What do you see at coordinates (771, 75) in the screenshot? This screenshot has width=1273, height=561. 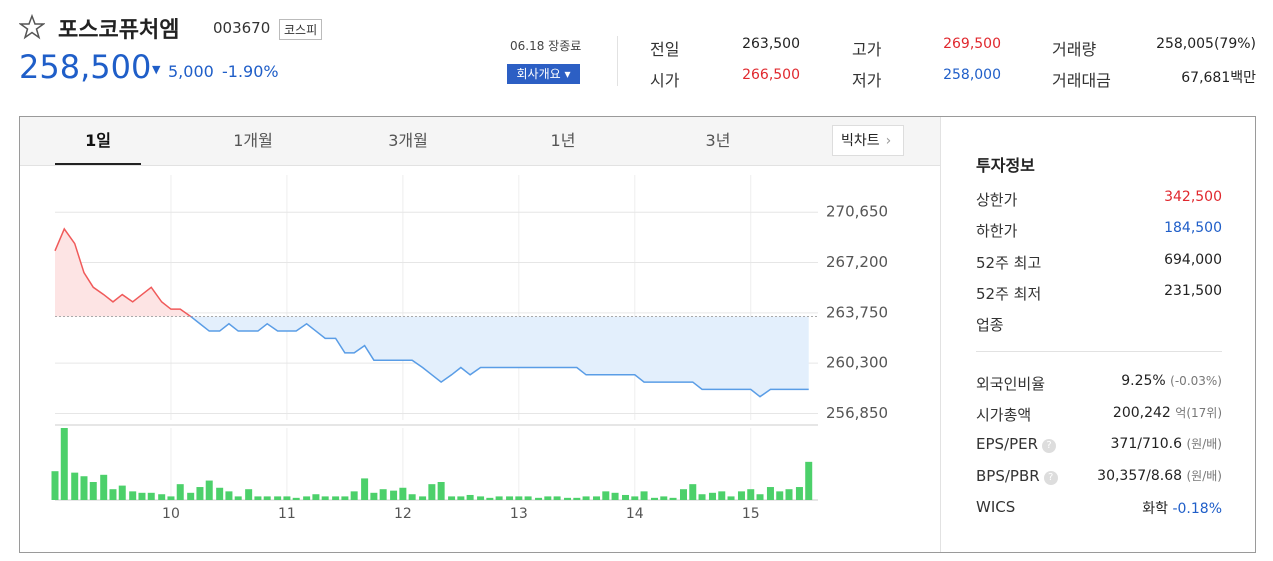 I see `summary-value: 266,500` at bounding box center [771, 75].